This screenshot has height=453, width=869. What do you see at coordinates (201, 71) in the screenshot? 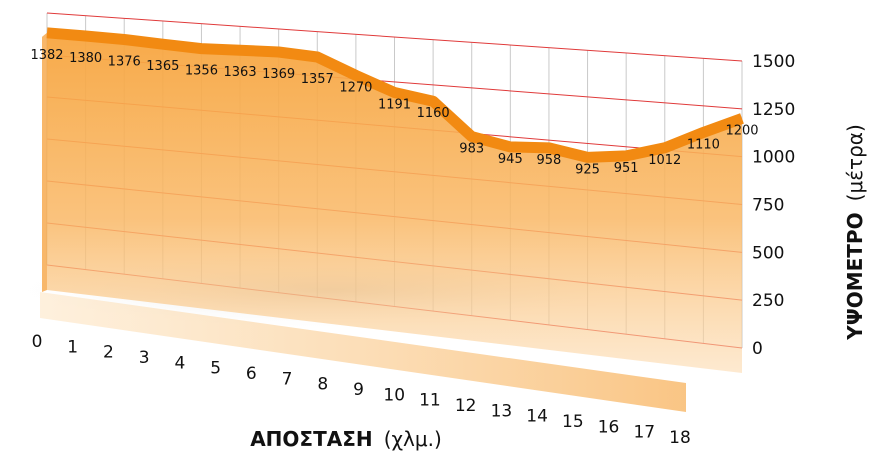
I see `data-label: 1356` at bounding box center [201, 71].